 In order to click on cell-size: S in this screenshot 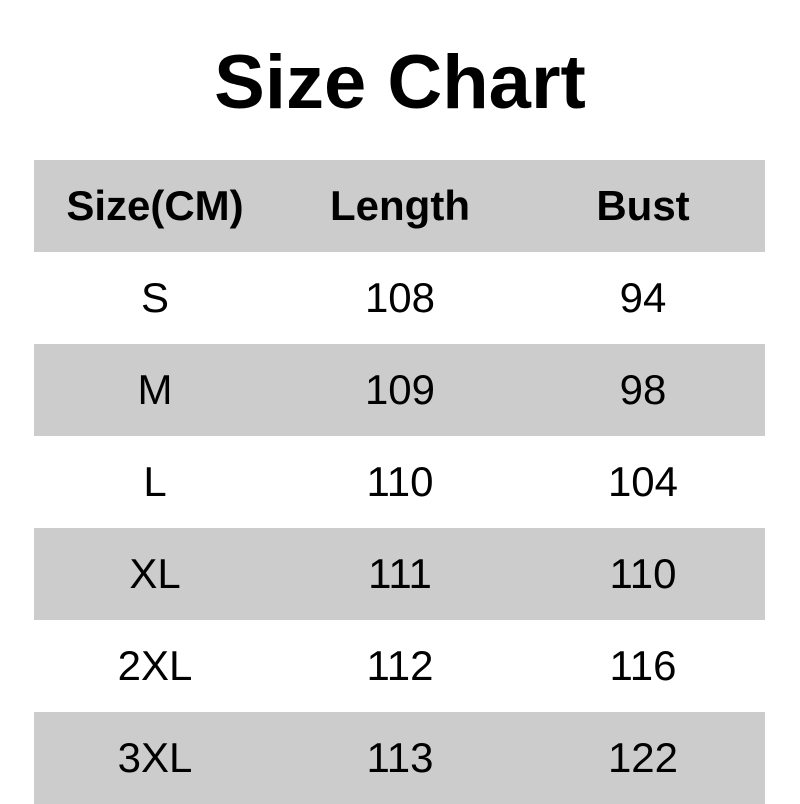, I will do `click(154, 297)`.